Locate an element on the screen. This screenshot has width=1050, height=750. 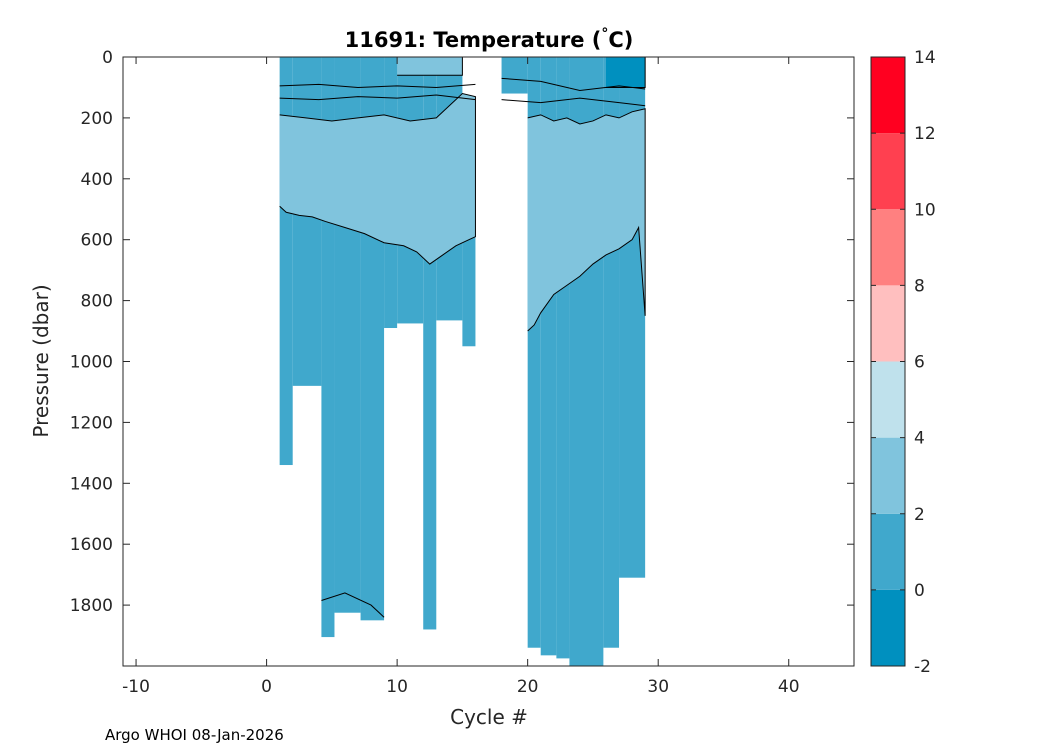
x-tick-label: 10 is located at coordinates (397, 687).